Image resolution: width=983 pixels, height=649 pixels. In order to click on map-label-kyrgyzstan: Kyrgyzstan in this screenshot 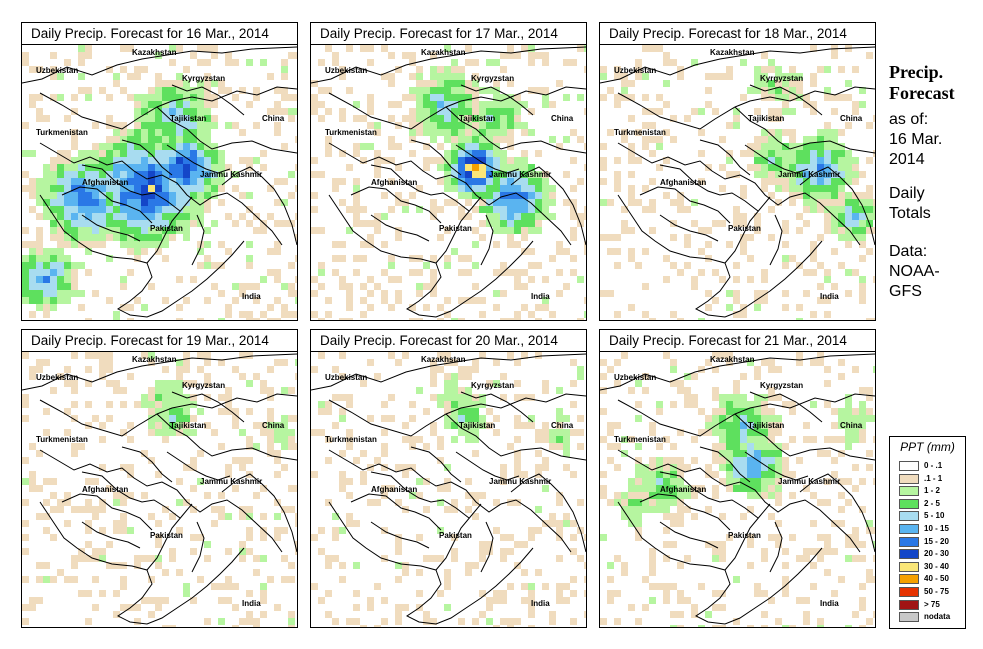, I will do `click(492, 78)`.